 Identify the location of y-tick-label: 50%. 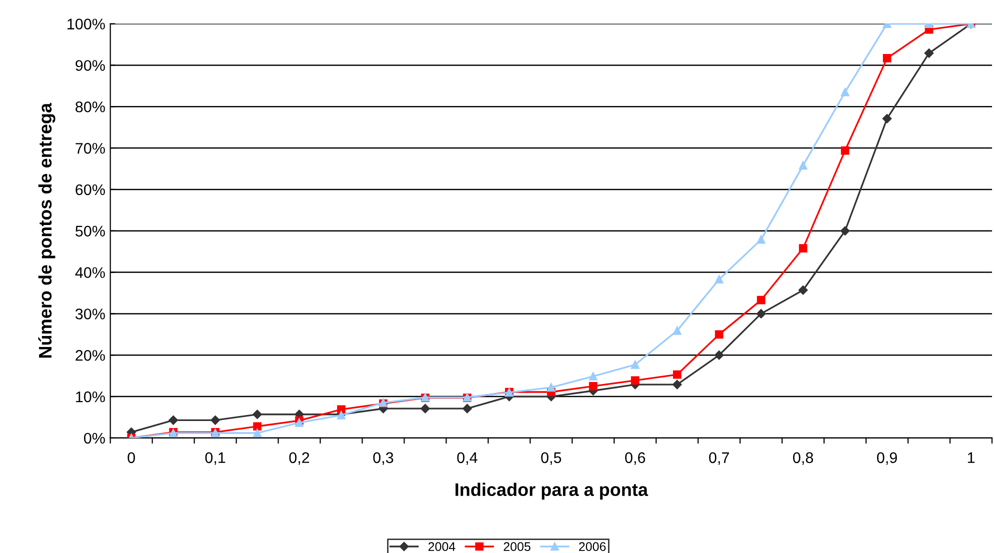
(90, 231).